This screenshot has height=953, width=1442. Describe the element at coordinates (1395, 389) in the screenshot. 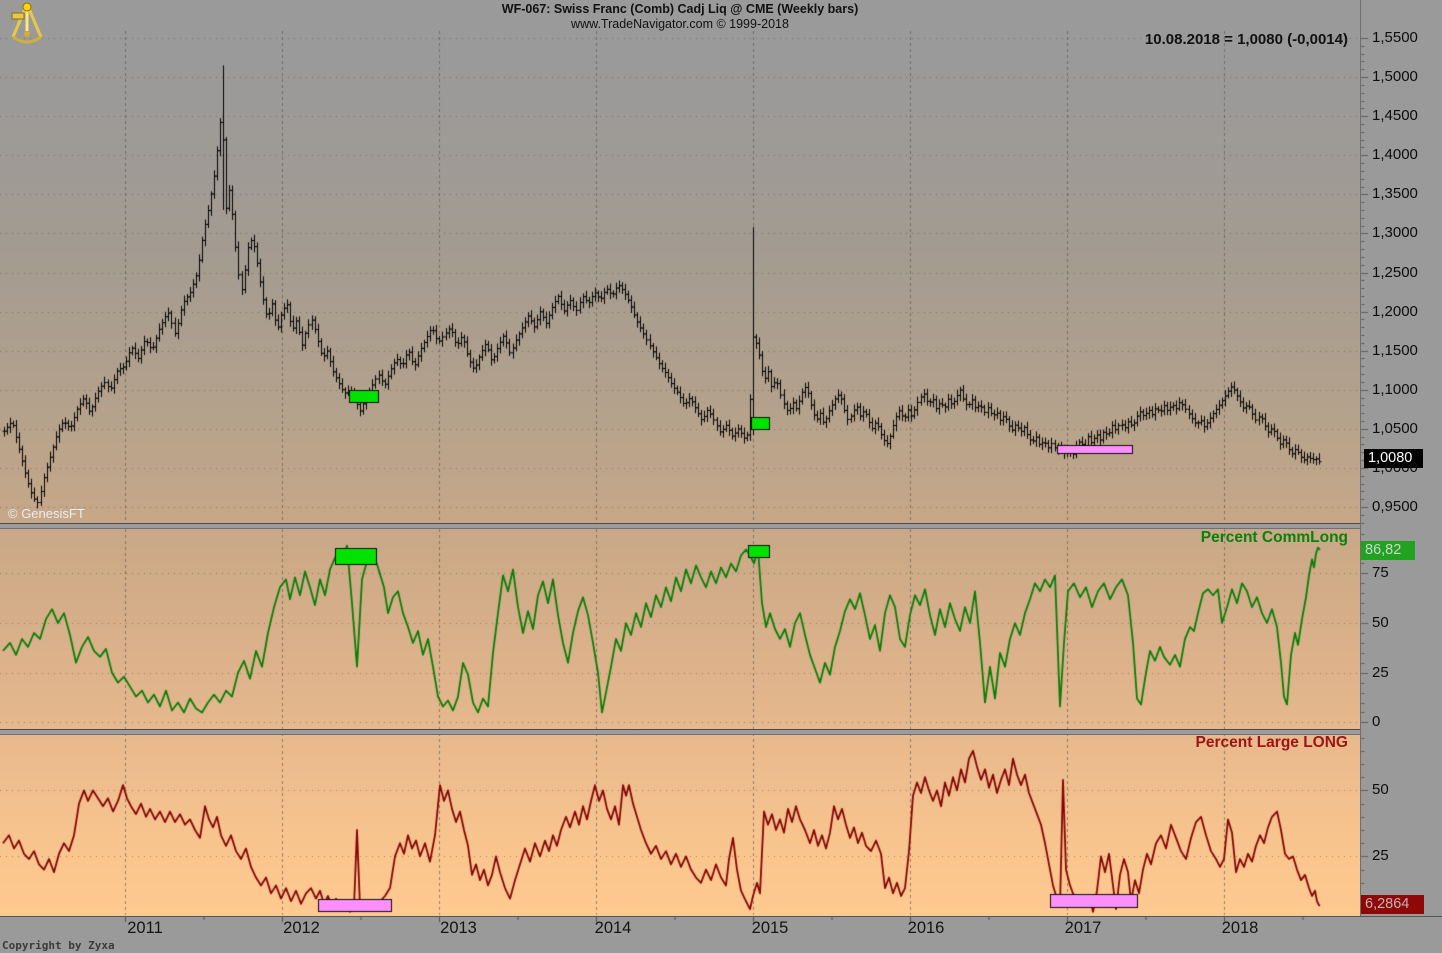

I see `price-axis-label: 1,1000` at that location.